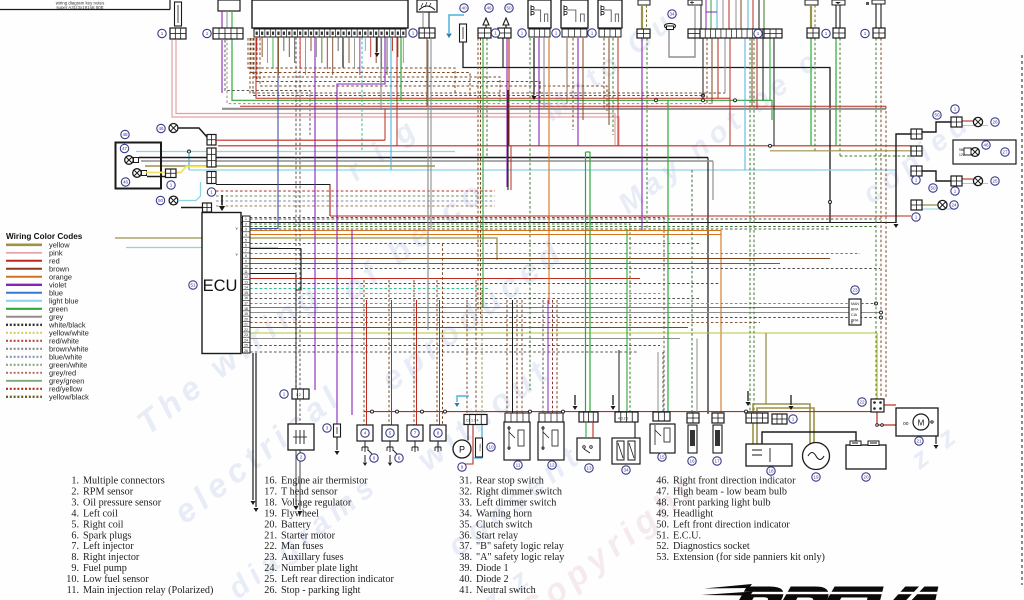 The width and height of the screenshot is (1024, 600). I want to click on svg-text: 6, so click(374, 458).